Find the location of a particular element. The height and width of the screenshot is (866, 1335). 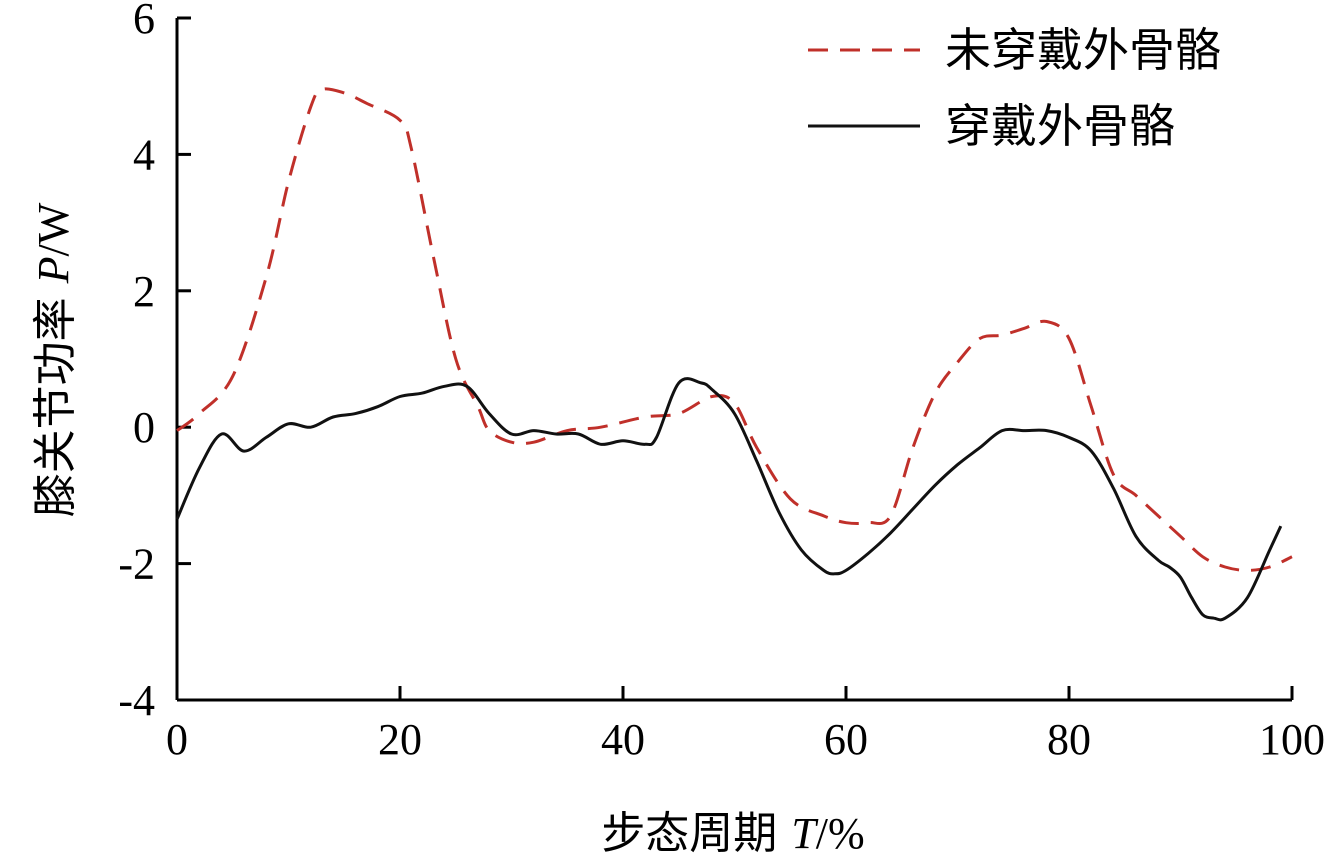

y-tick-label: 6 is located at coordinates (144, 21).